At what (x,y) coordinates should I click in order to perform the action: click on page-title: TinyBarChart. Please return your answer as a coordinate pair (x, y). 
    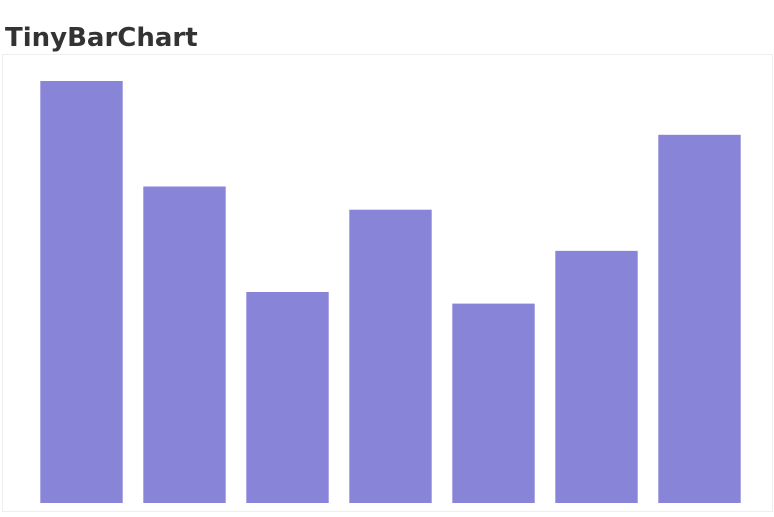
    Looking at the image, I should click on (101, 38).